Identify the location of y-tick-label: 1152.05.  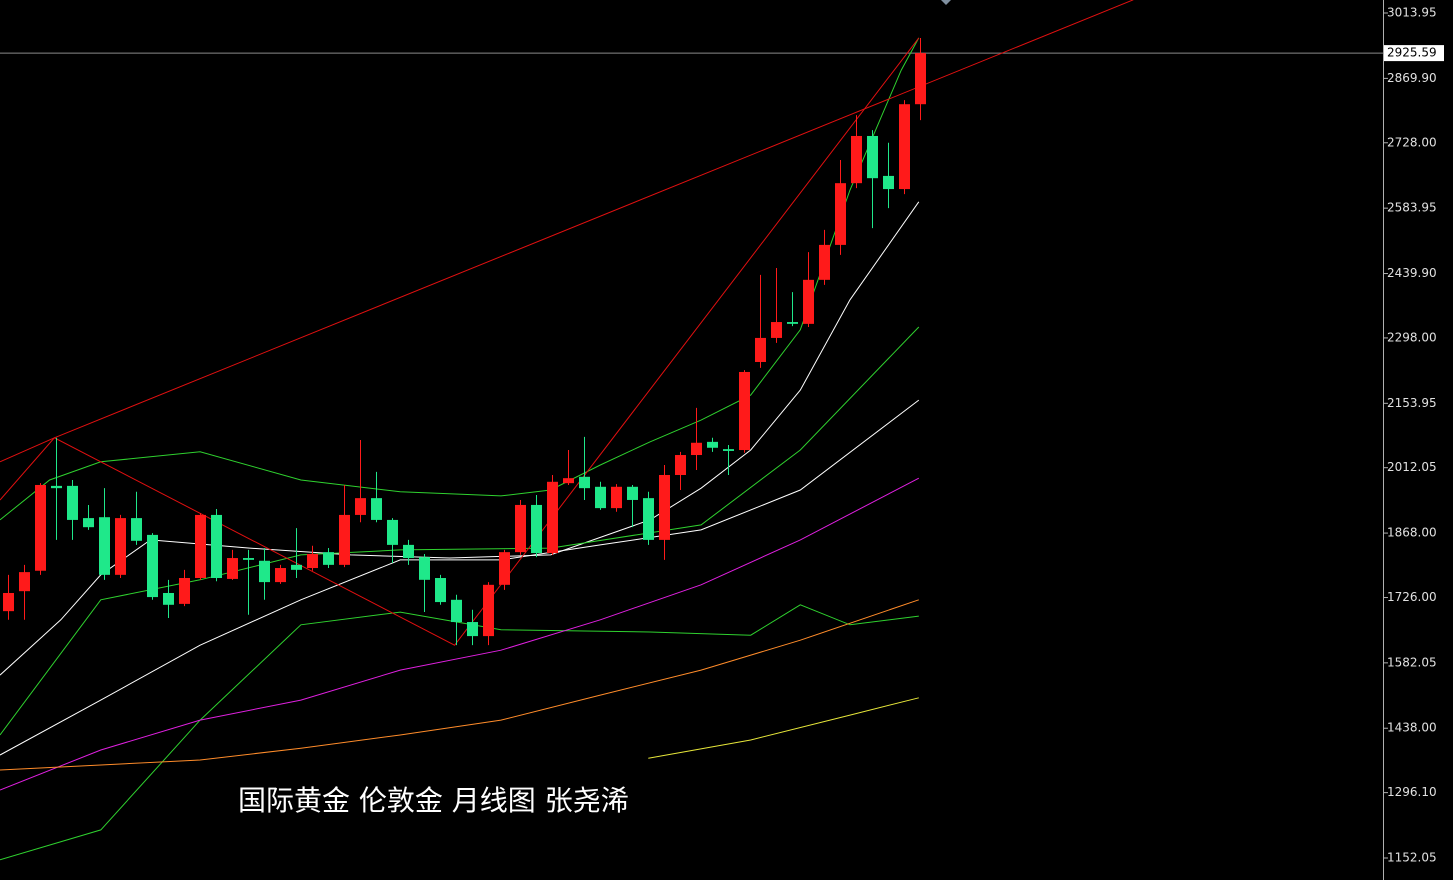
(1412, 858).